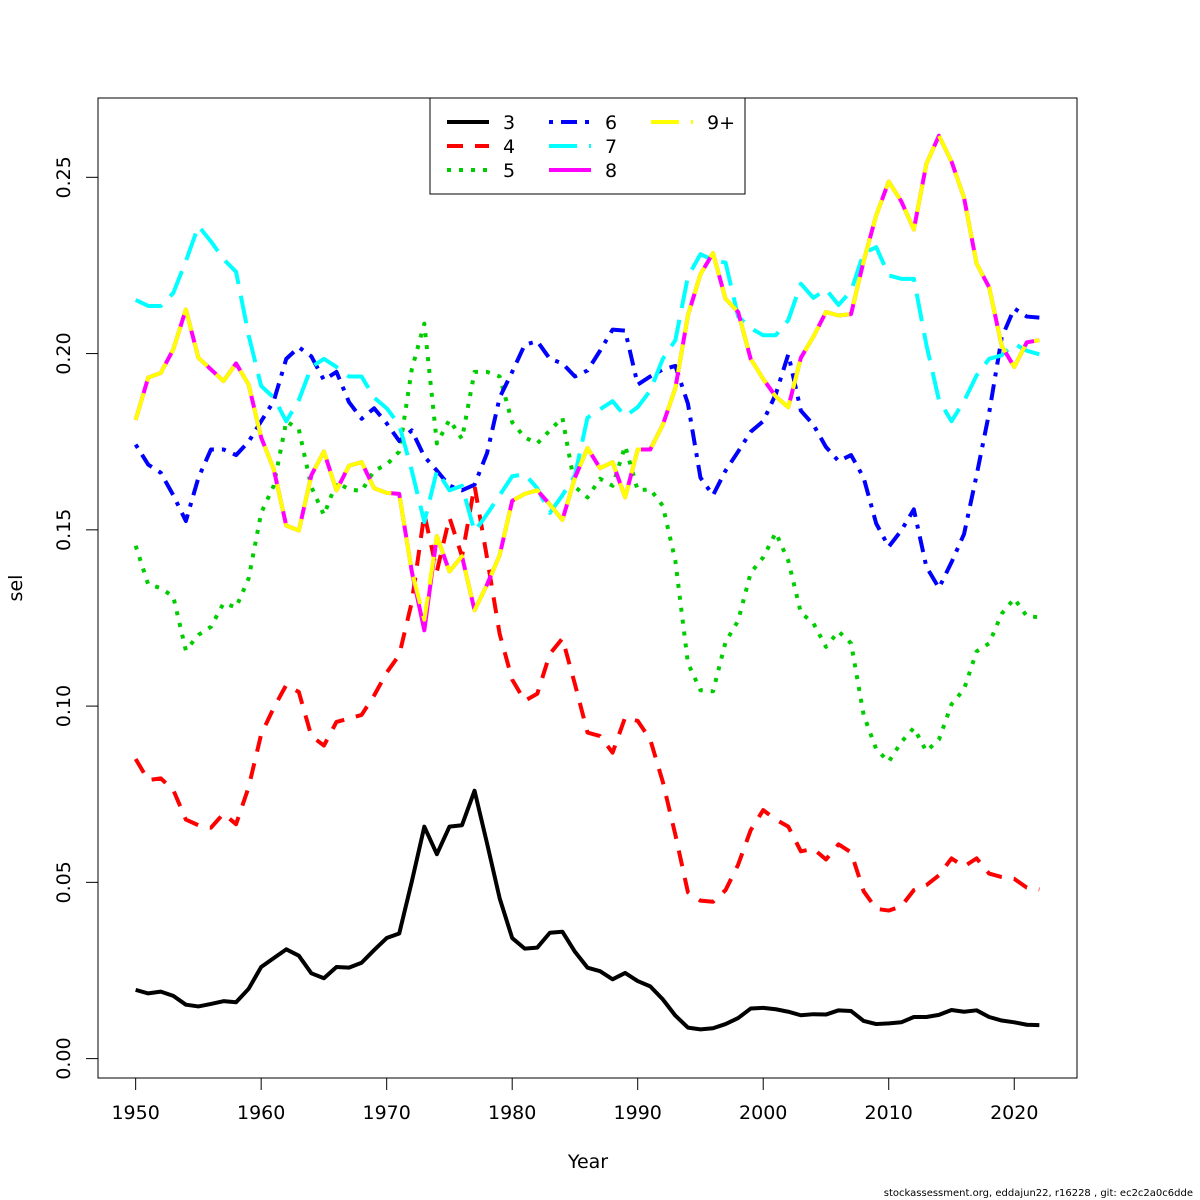 Image resolution: width=1200 pixels, height=1200 pixels. I want to click on x-tick-label: 1980, so click(512, 1113).